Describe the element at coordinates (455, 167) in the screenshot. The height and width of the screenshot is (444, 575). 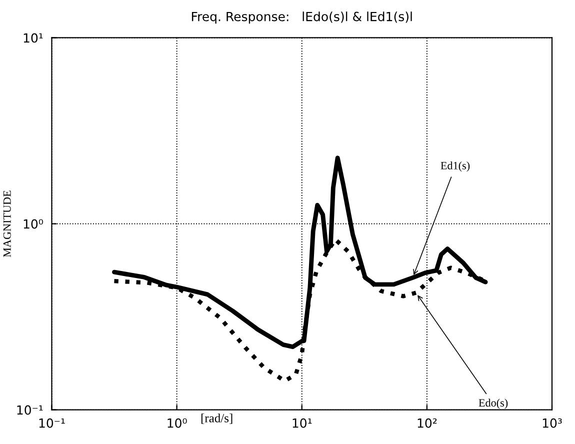
I see `annotation: Ed1(s)` at that location.